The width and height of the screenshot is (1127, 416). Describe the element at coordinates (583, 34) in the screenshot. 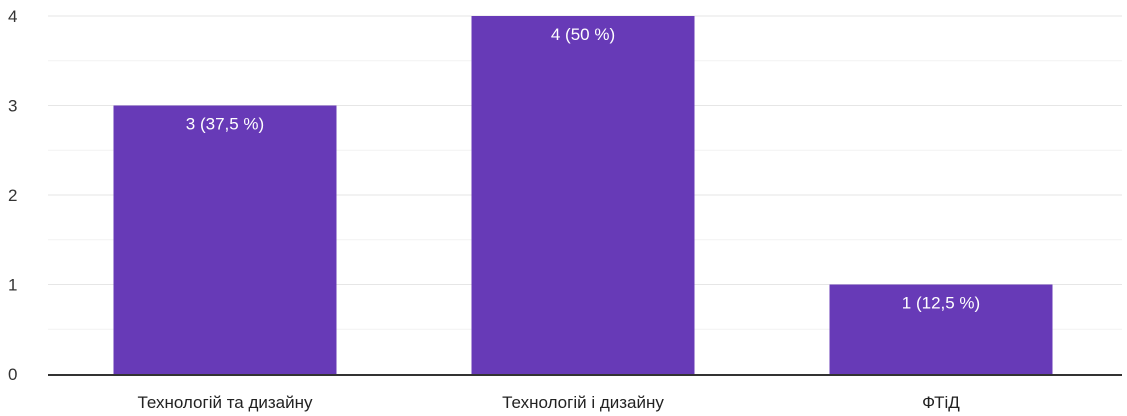

I see `bar-data-label: 4 (50 %)` at that location.